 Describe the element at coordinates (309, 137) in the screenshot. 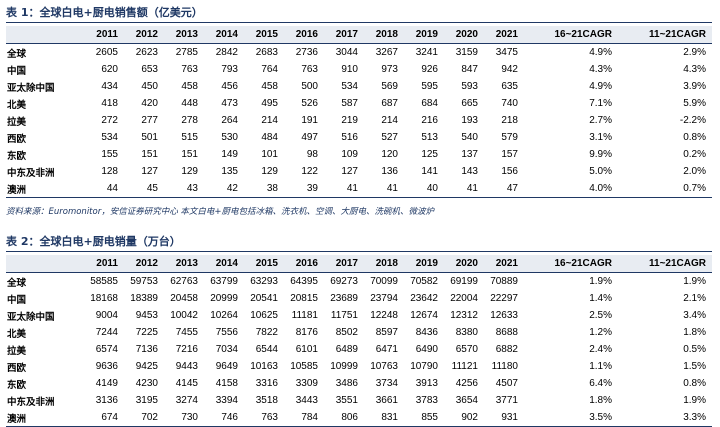

I see `table-cell: 497` at that location.